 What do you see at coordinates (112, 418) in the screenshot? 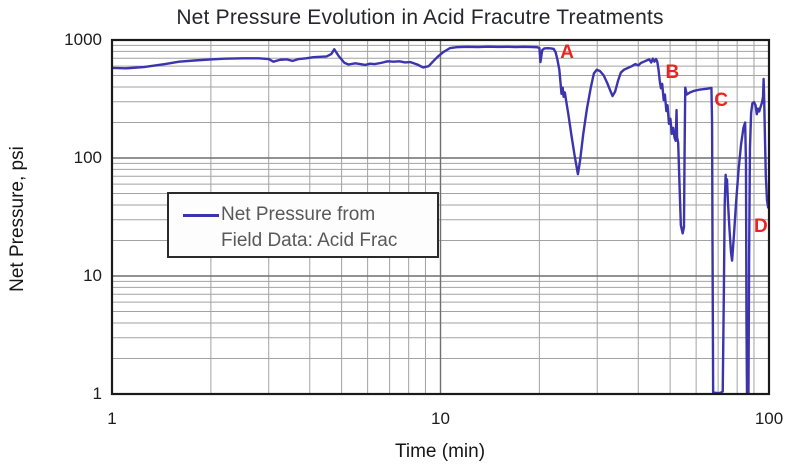
I see `x-tick-label-1: 1` at bounding box center [112, 418].